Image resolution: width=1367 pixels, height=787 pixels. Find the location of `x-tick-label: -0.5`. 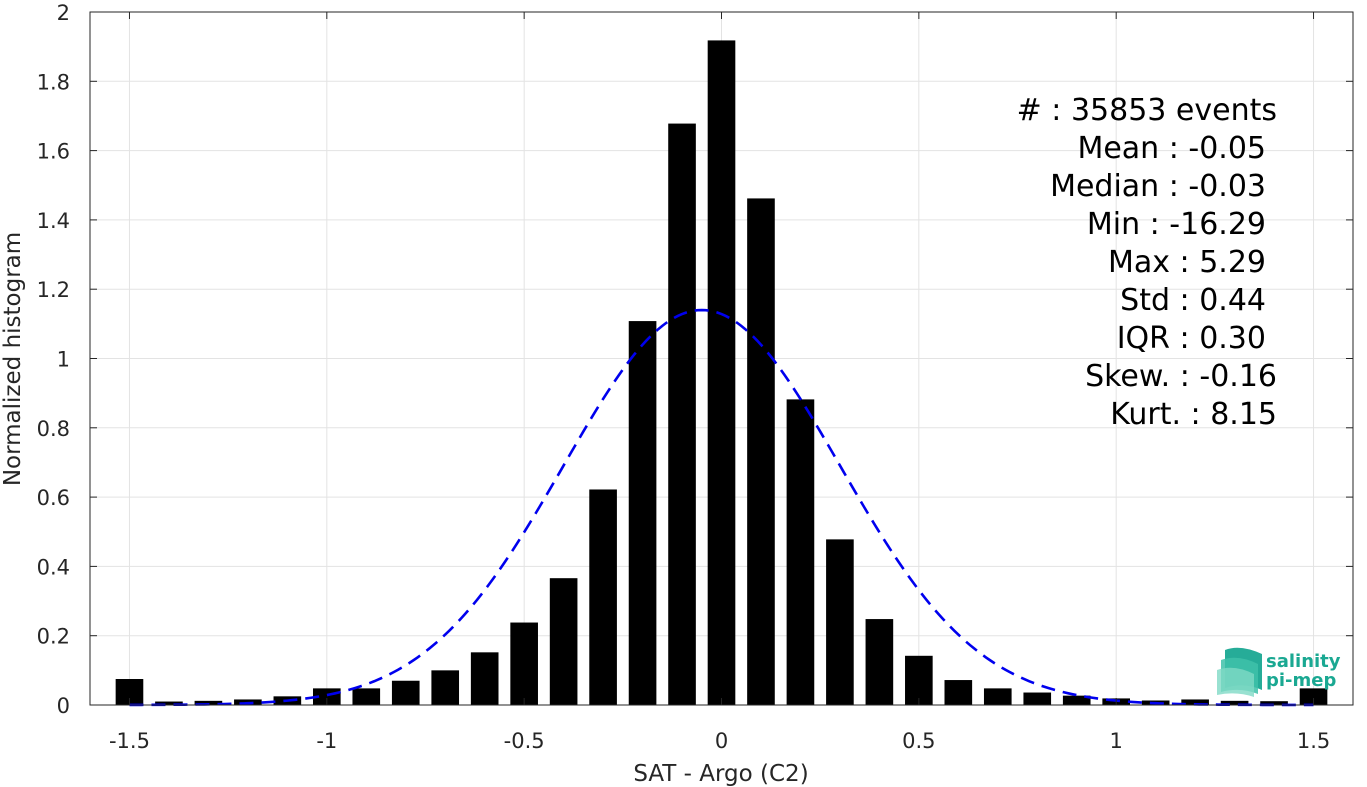

x-tick-label: -0.5 is located at coordinates (524, 741).